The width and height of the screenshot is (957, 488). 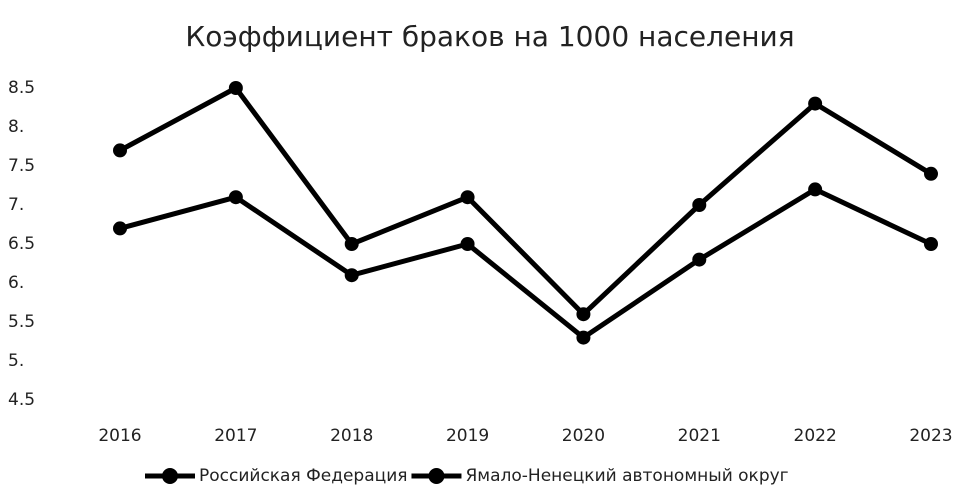 What do you see at coordinates (21, 400) in the screenshot?
I see `y-tick-label: 4.5` at bounding box center [21, 400].